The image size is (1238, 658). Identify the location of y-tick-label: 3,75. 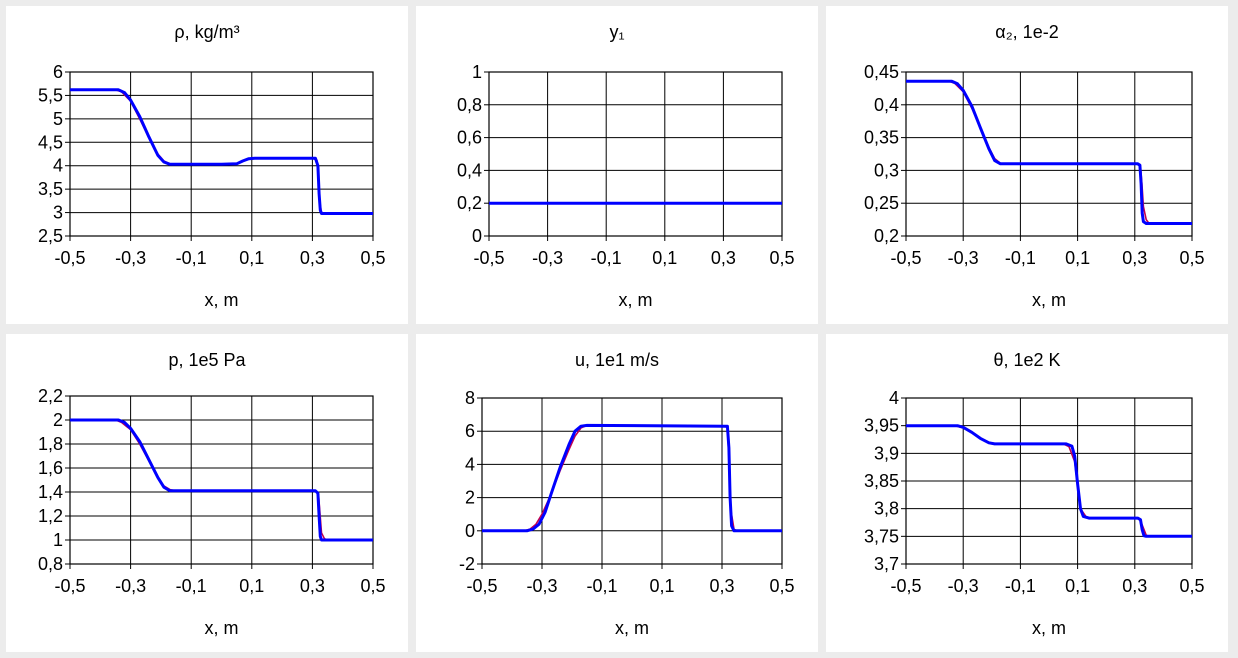
(881, 536).